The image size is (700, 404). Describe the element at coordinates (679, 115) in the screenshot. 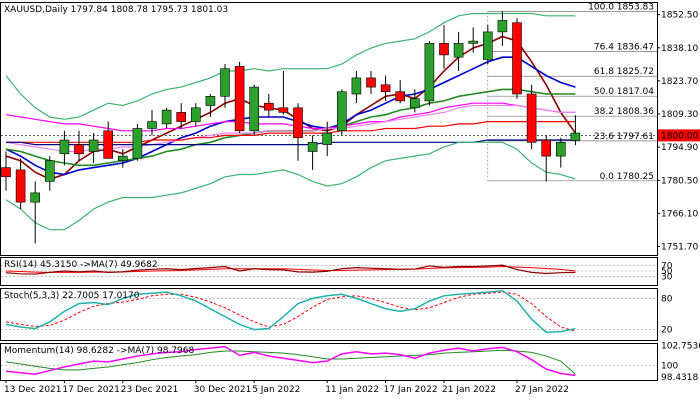

I see `price-tick-label: 1809.30` at that location.